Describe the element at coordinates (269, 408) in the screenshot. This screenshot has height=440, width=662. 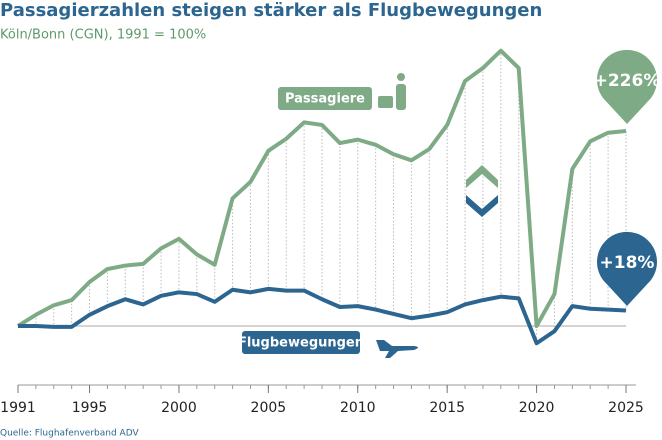
I see `x-tick-label: 2005` at that location.